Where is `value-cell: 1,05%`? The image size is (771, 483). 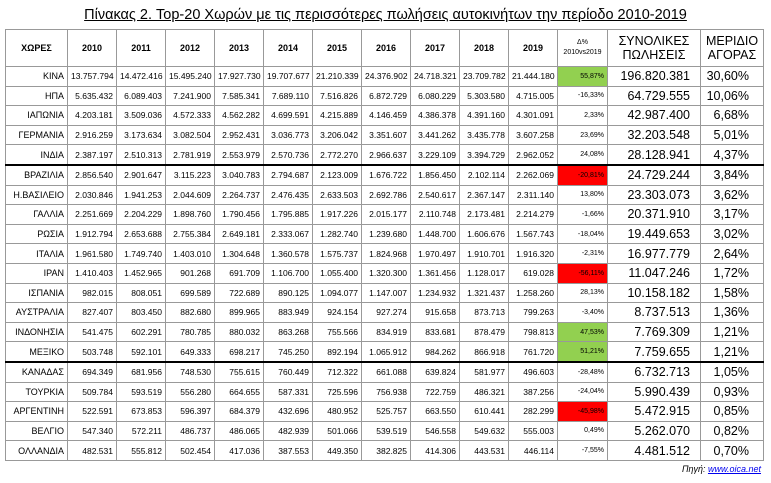 value-cell: 1,05% is located at coordinates (732, 371).